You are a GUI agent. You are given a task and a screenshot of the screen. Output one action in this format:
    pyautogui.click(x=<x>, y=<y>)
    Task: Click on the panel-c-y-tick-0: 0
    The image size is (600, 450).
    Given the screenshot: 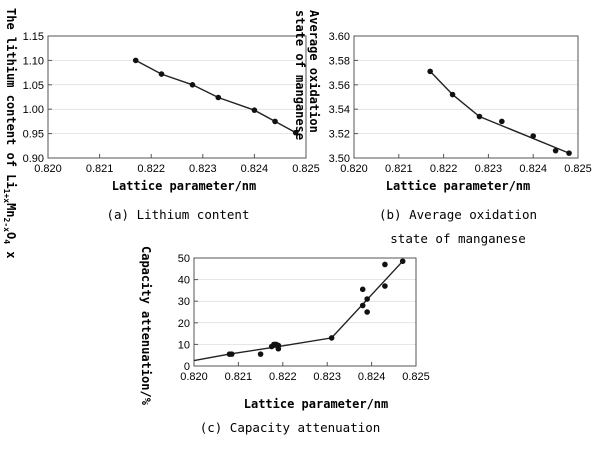 What is the action you would take?
    pyautogui.click(x=187, y=367)
    